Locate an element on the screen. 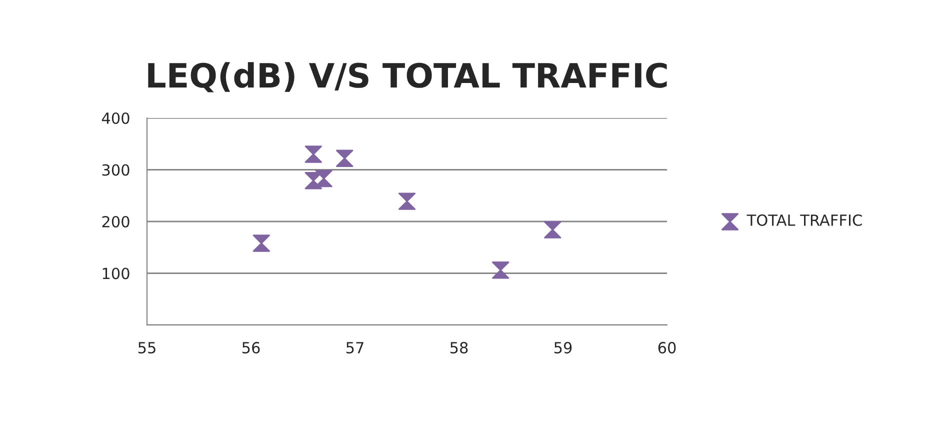  x-tick-label: 55 is located at coordinates (147, 348).